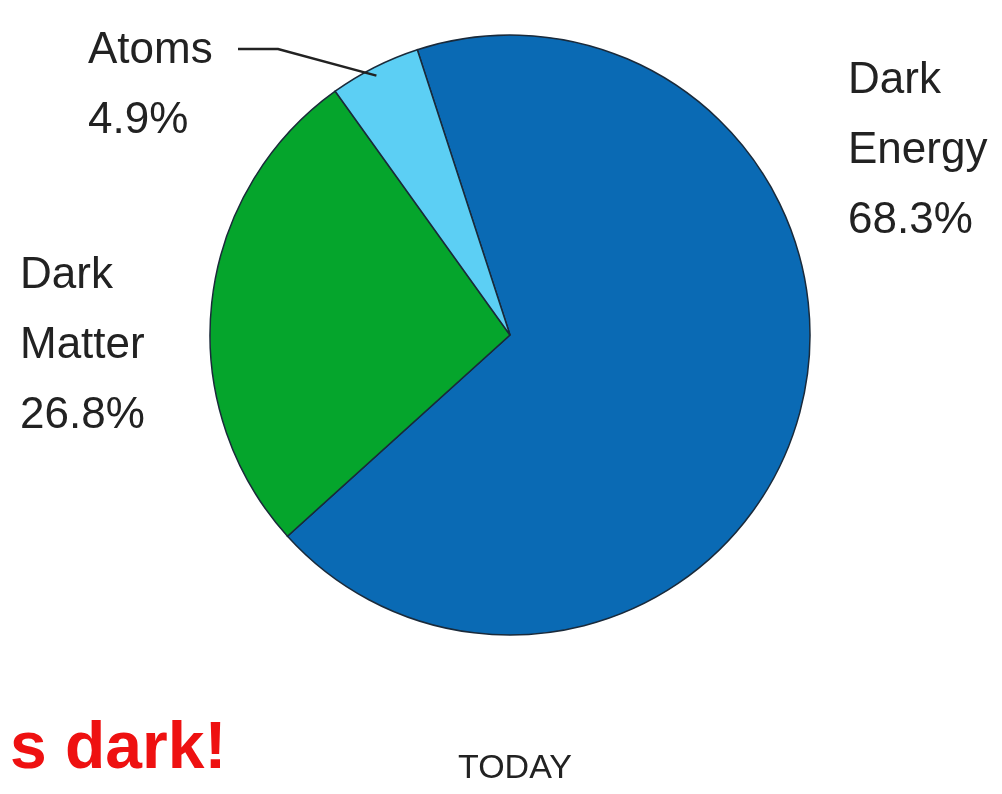 The height and width of the screenshot is (794, 1002). Describe the element at coordinates (150, 47) in the screenshot. I see `slice-label: Atoms` at that location.